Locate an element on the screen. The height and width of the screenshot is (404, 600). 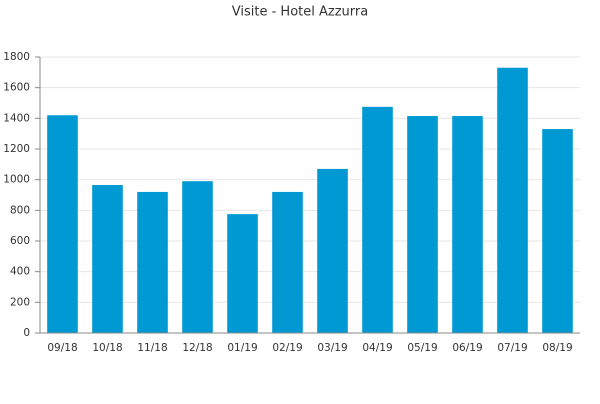
x-tick-label: 06/19 is located at coordinates (467, 348).